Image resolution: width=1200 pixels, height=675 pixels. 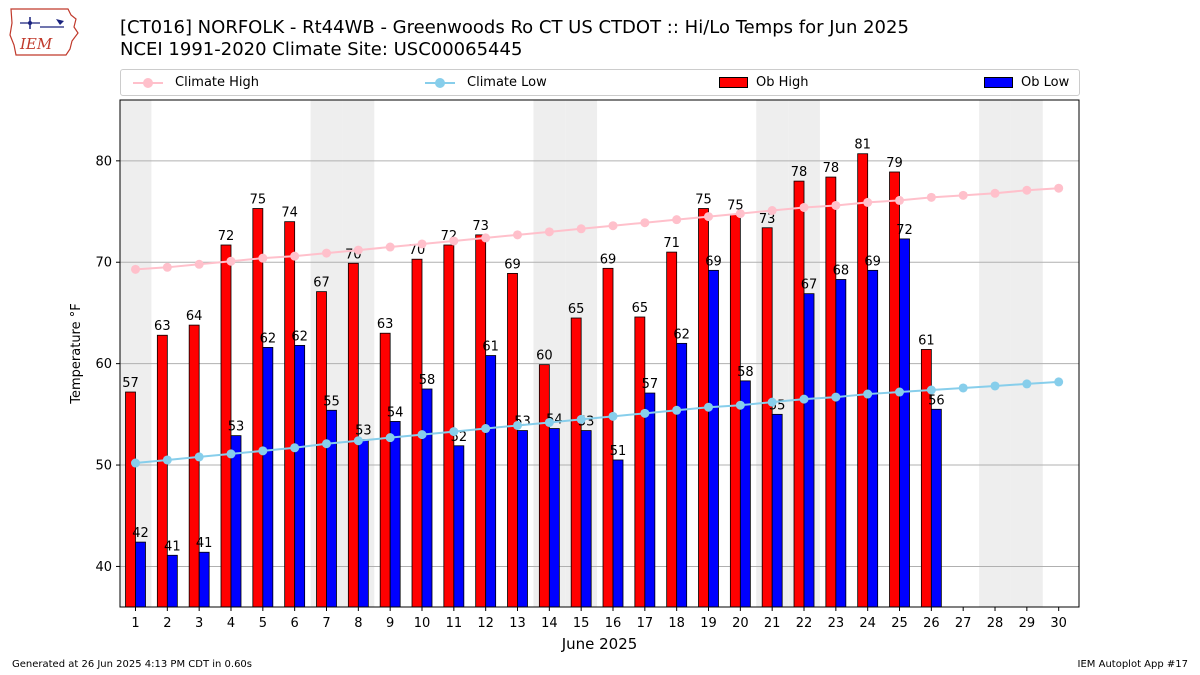 What do you see at coordinates (1045, 82) in the screenshot?
I see `legend-label-ob-low: Ob Low` at bounding box center [1045, 82].